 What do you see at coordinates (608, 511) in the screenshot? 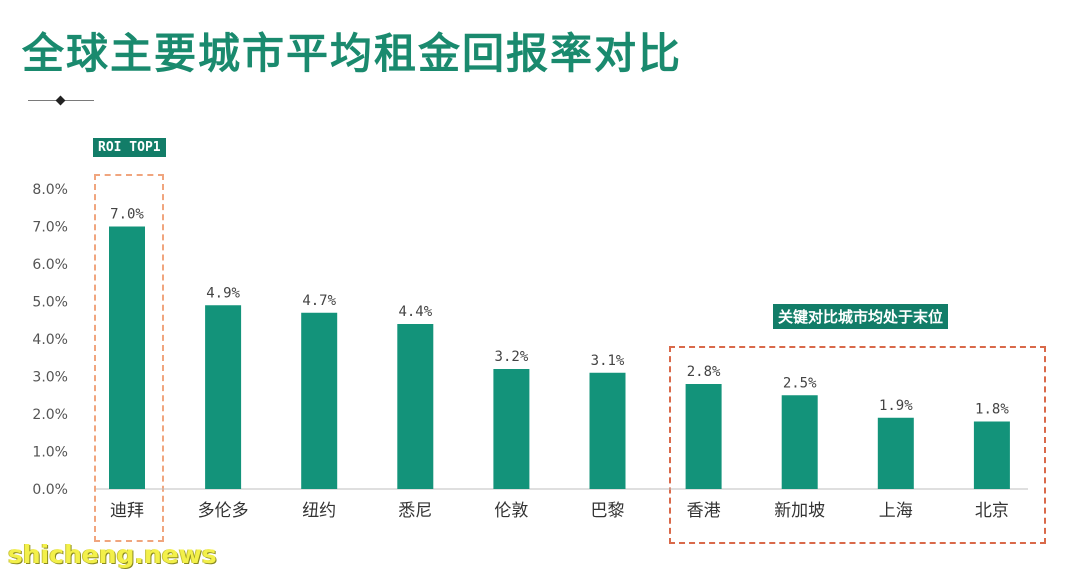
I see `x-category-label: 巴黎` at bounding box center [608, 511].